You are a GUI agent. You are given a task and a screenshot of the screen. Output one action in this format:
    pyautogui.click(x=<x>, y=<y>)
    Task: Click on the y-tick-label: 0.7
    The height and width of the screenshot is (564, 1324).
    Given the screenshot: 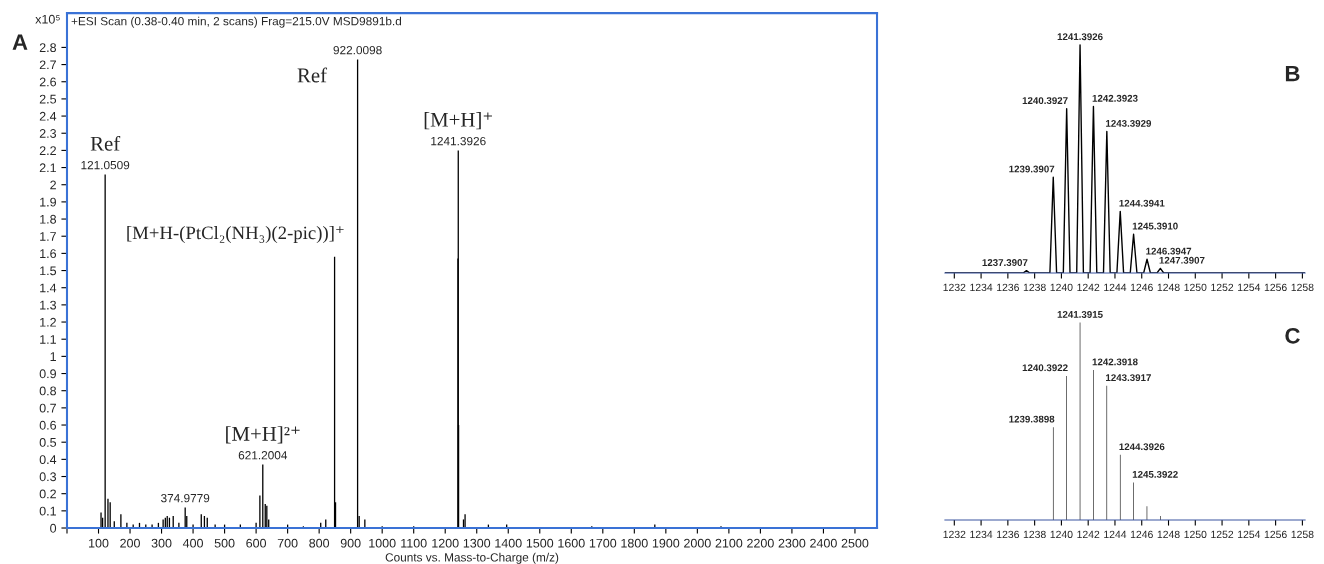 What is the action you would take?
    pyautogui.click(x=47, y=408)
    